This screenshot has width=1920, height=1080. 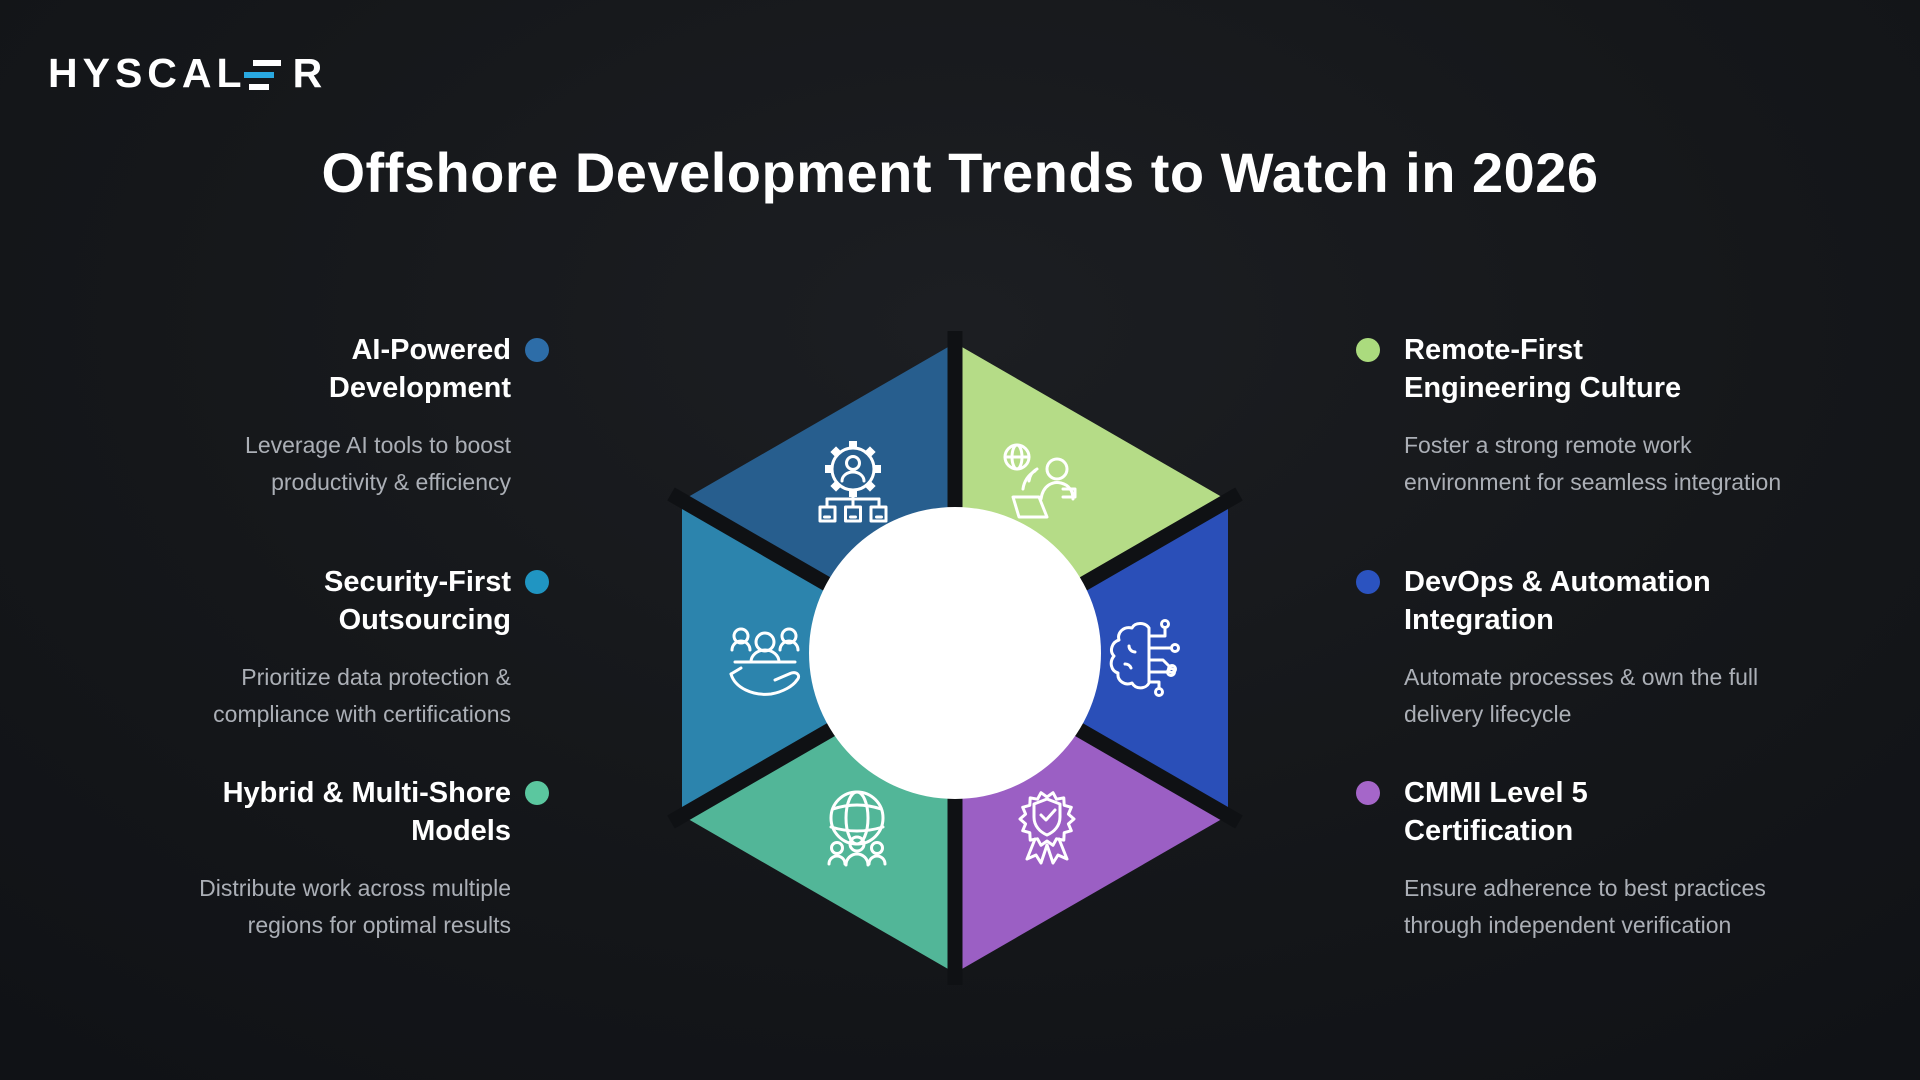 I want to click on logo-text-prefix: HYSCAL, so click(x=147, y=73).